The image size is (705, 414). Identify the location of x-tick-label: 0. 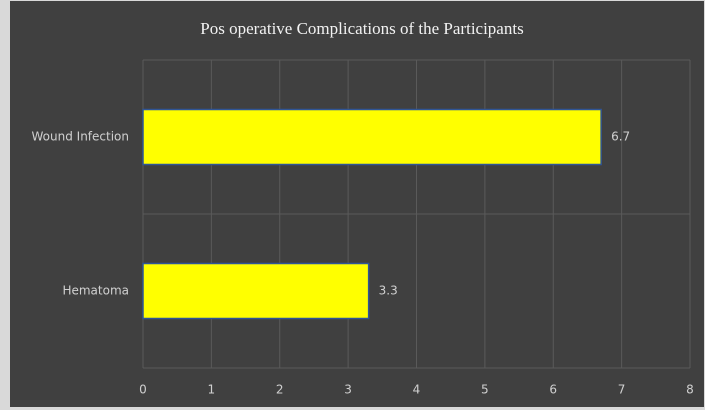
(143, 390).